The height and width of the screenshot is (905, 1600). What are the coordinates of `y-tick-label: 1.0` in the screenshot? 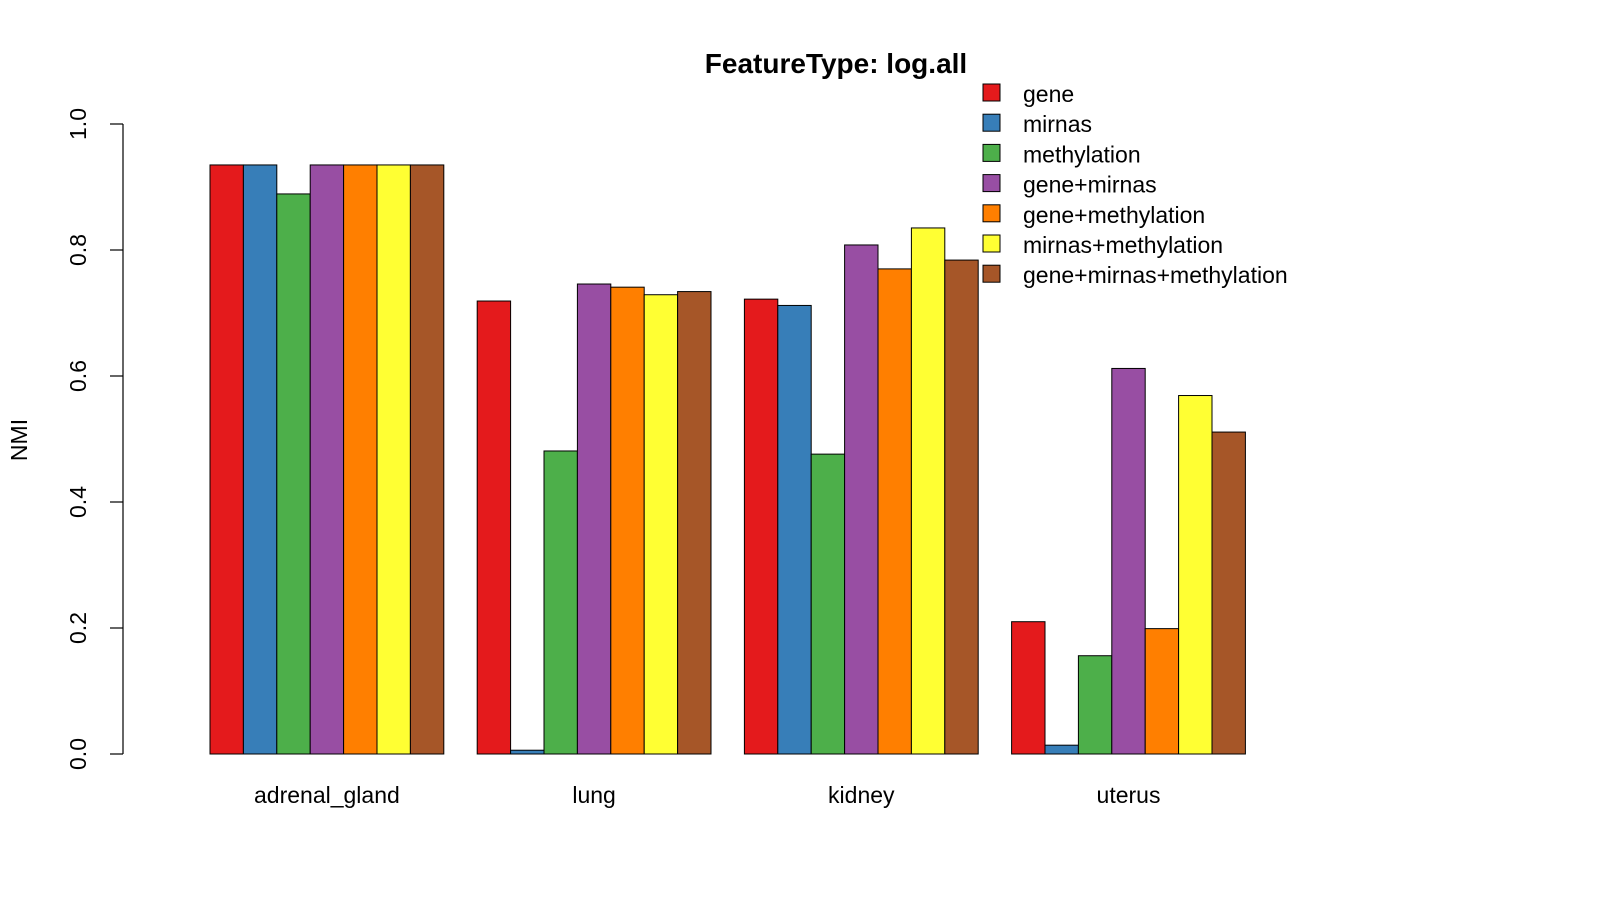 It's located at (78, 124).